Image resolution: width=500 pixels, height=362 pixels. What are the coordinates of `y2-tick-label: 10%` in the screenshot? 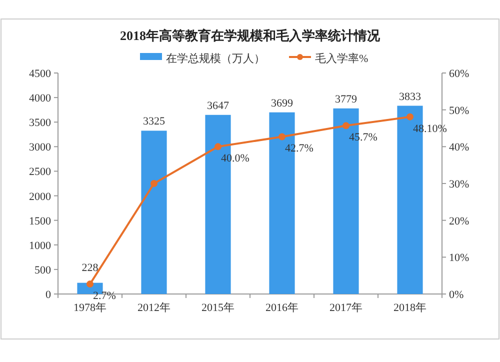 It's located at (459, 258).